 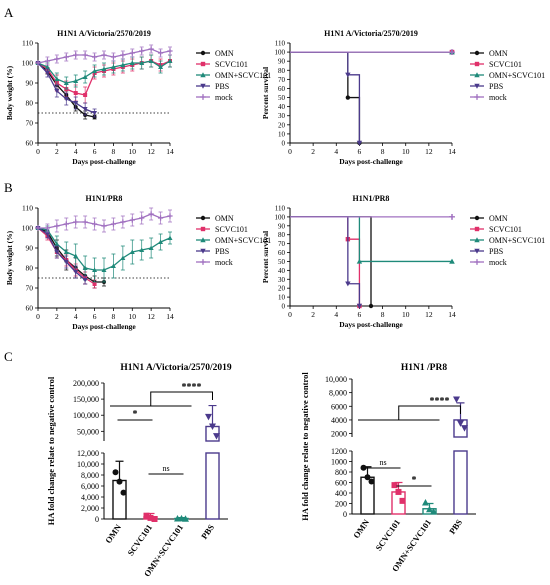 I want to click on y-axis-label: Percent survival, so click(x=265, y=93).